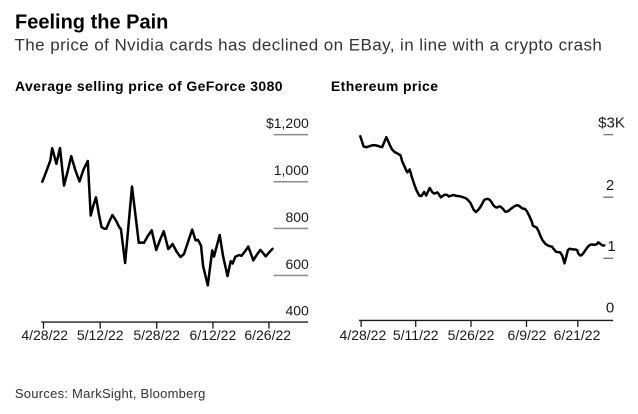 Image resolution: width=638 pixels, height=414 pixels. I want to click on svg-text: 800, so click(297, 217).